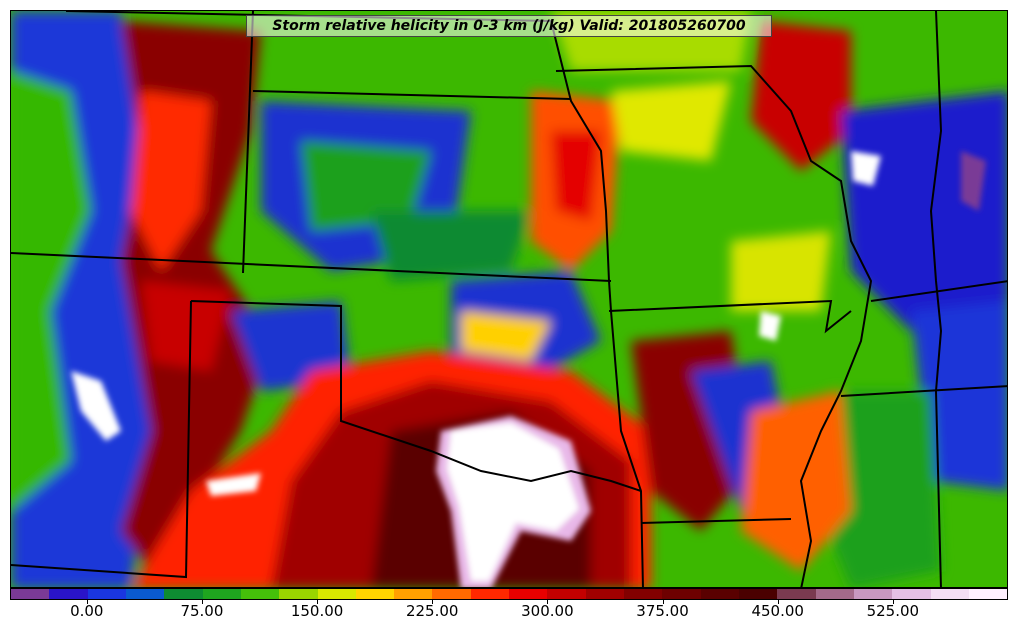  I want to click on colorbar-tick-label: 525.00, so click(893, 611).